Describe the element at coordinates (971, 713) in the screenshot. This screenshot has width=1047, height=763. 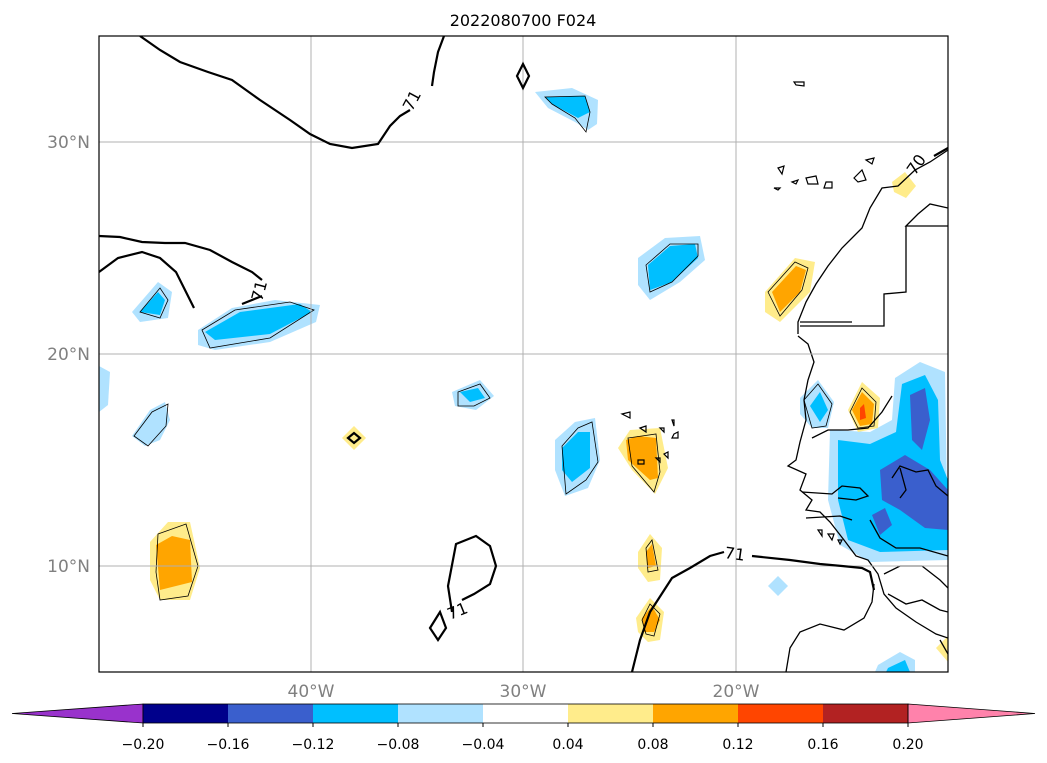
I see `colorbar-extension-high` at that location.